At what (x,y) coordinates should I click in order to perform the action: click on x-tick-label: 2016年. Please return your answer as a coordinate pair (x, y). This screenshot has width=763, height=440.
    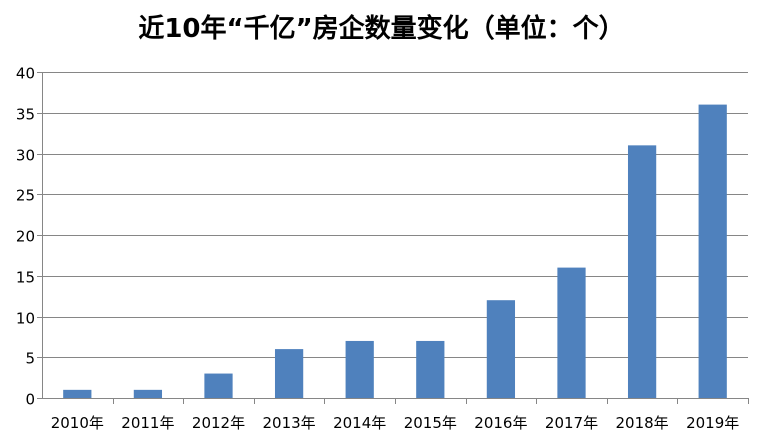
    Looking at the image, I should click on (500, 423).